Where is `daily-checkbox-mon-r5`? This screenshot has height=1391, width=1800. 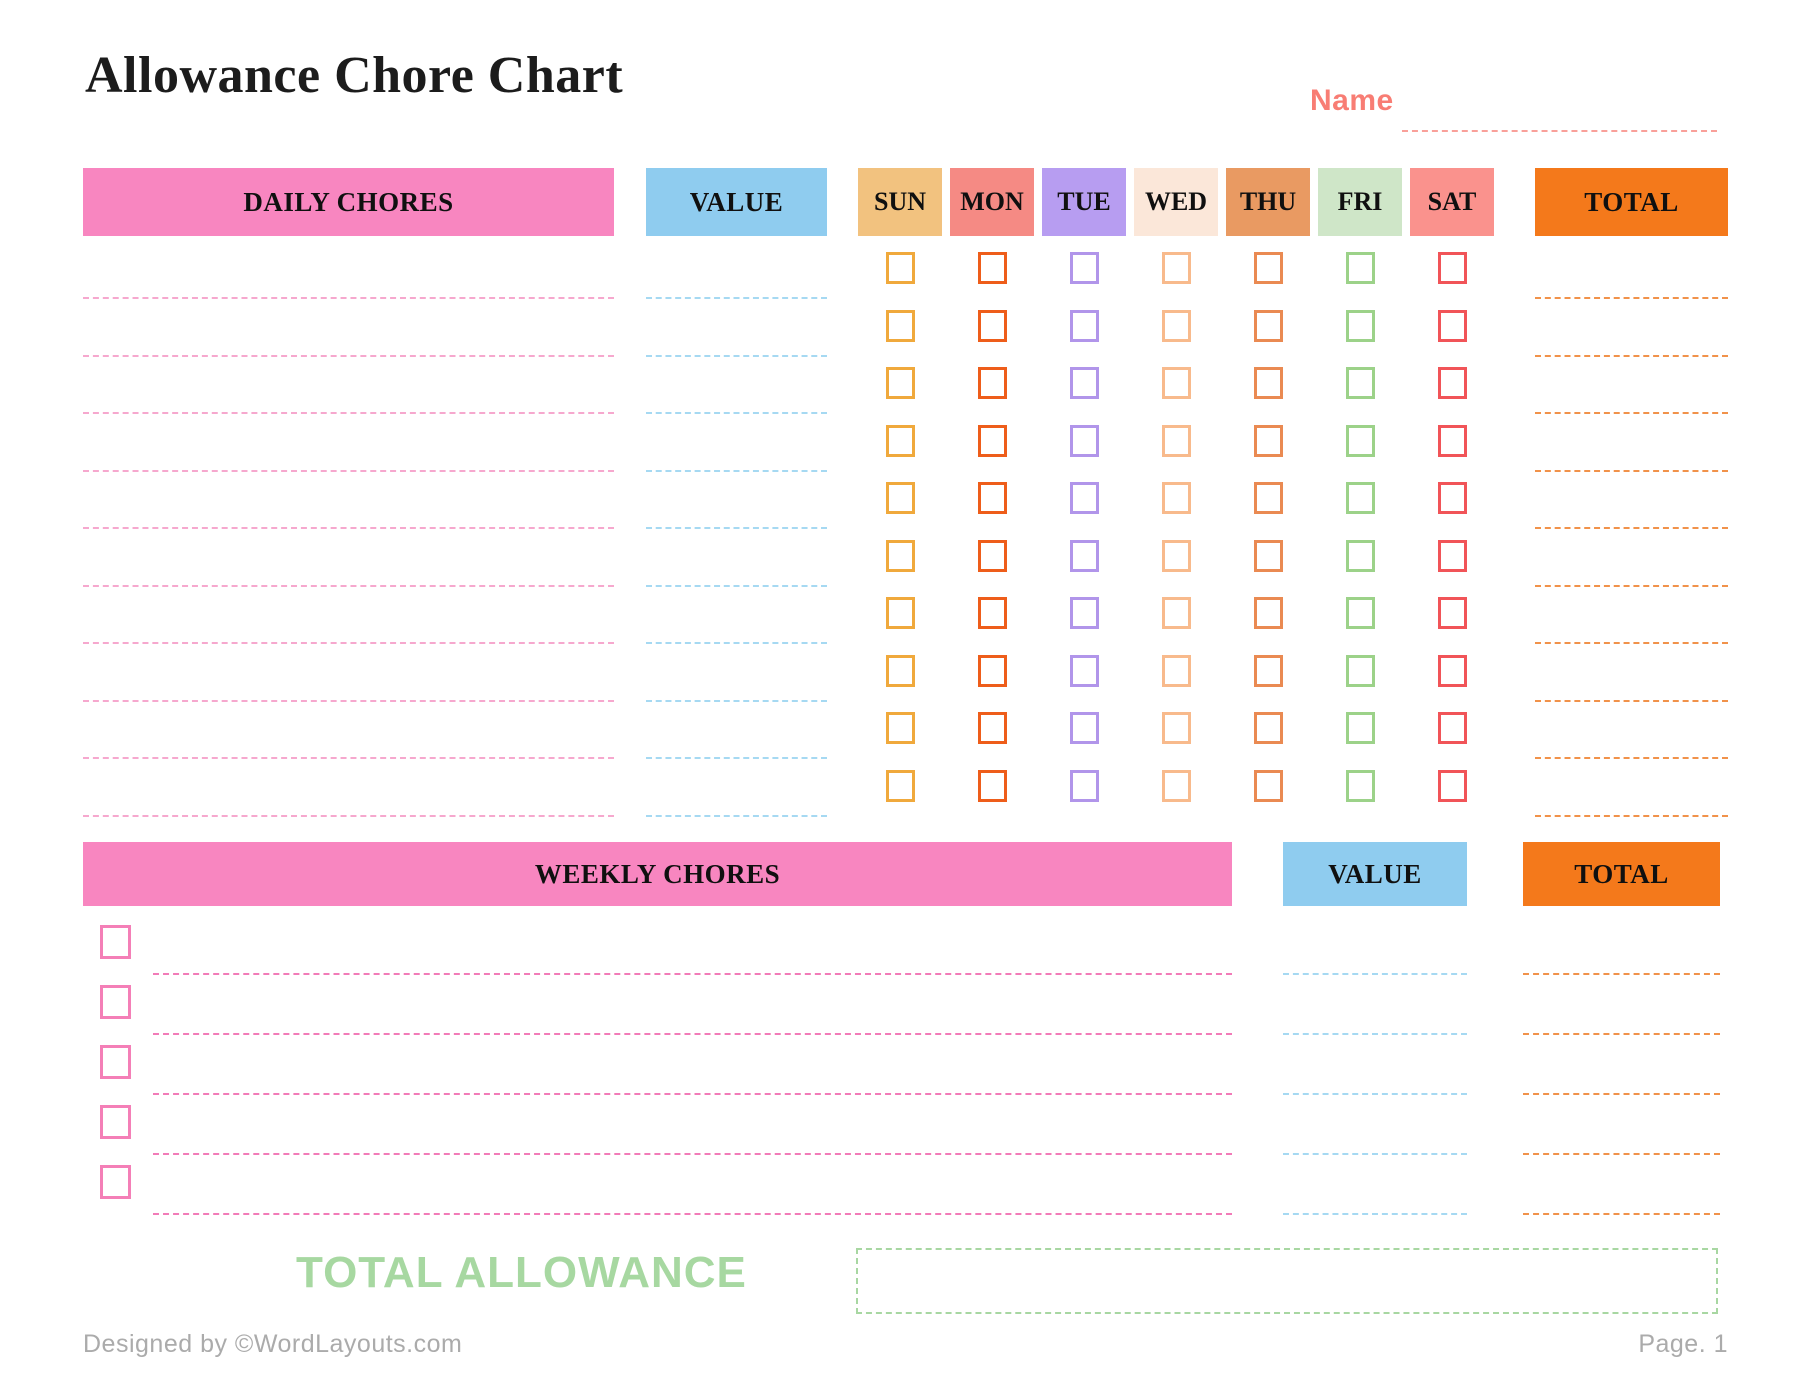
daily-checkbox-mon-r5 is located at coordinates (992, 498).